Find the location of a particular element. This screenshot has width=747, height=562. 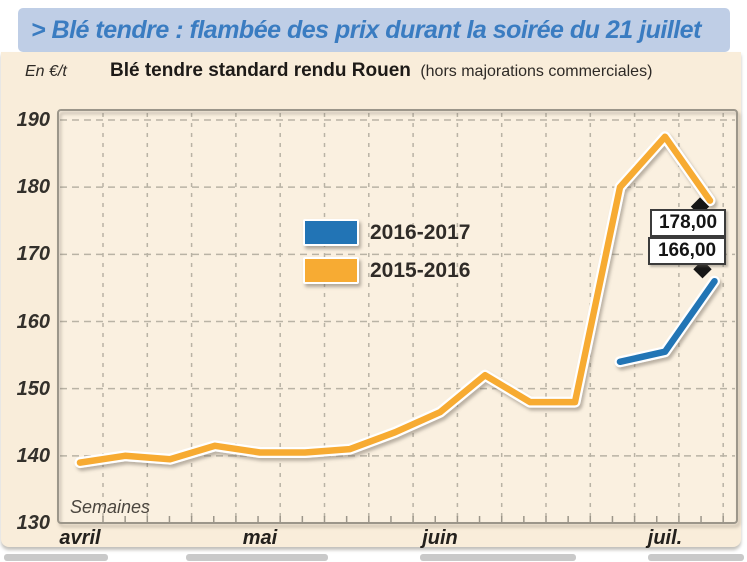

legend-item-2015-2016: 2015-2016 is located at coordinates (386, 270).